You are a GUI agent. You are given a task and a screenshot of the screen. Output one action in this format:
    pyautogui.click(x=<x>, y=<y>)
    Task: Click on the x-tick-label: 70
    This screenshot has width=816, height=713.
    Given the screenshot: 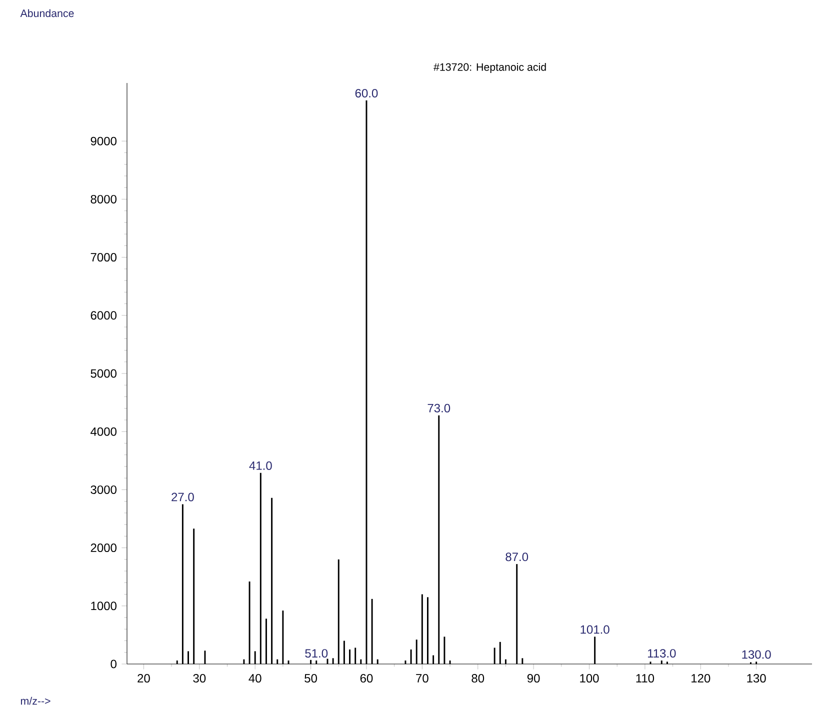 What is the action you would take?
    pyautogui.click(x=422, y=678)
    